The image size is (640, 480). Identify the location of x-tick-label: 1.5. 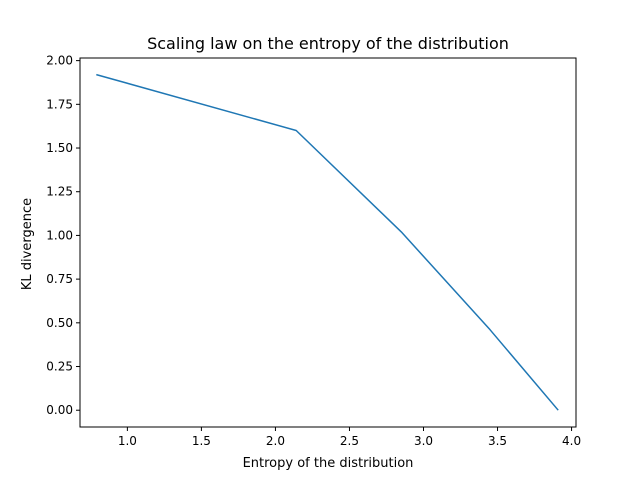
(201, 441).